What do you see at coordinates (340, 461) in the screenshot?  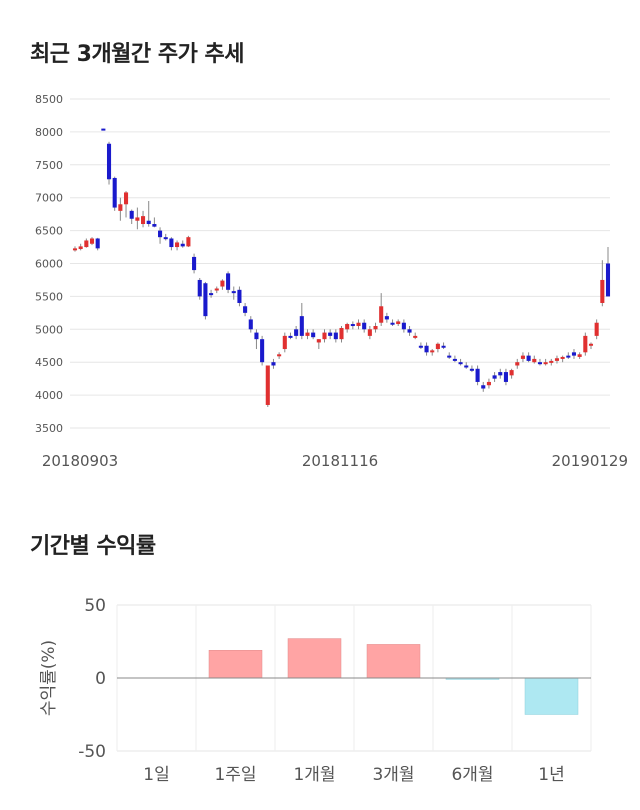 I see `x-tick-label: 20181116` at bounding box center [340, 461].